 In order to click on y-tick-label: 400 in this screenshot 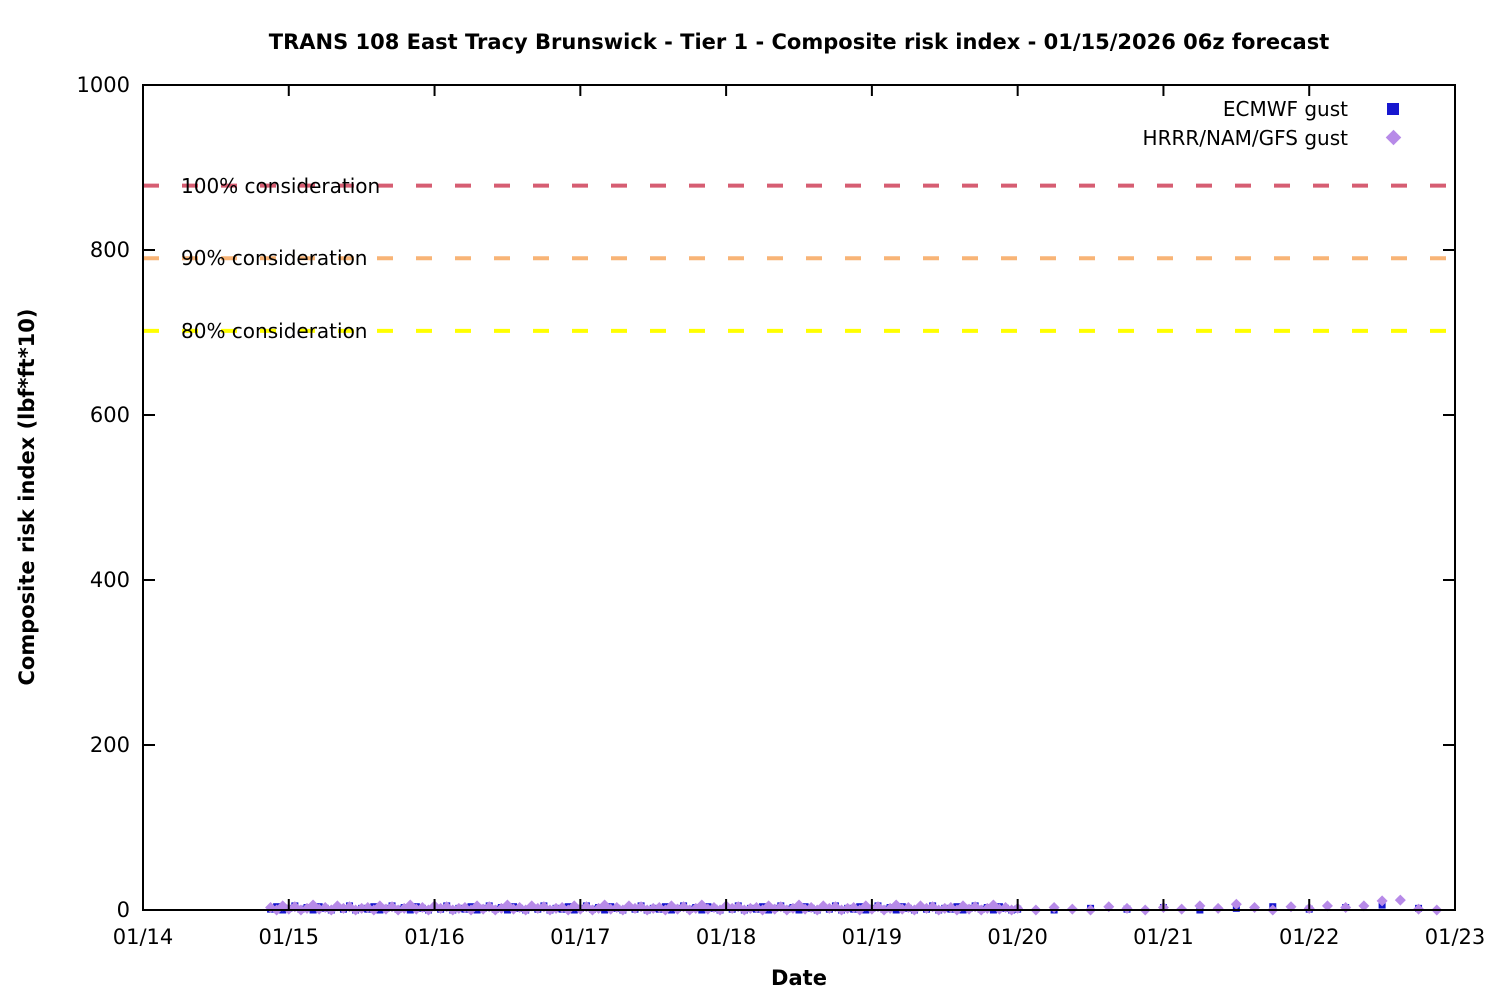, I will do `click(110, 580)`.